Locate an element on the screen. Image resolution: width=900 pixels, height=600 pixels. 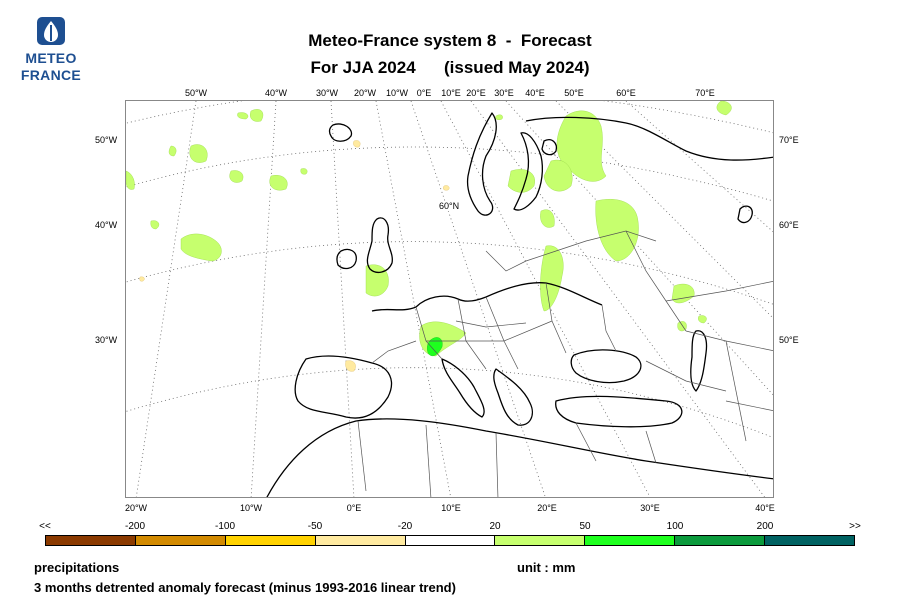
chart-subtitle: For JJA 2024 (issued May 2024) is located at coordinates (450, 67).